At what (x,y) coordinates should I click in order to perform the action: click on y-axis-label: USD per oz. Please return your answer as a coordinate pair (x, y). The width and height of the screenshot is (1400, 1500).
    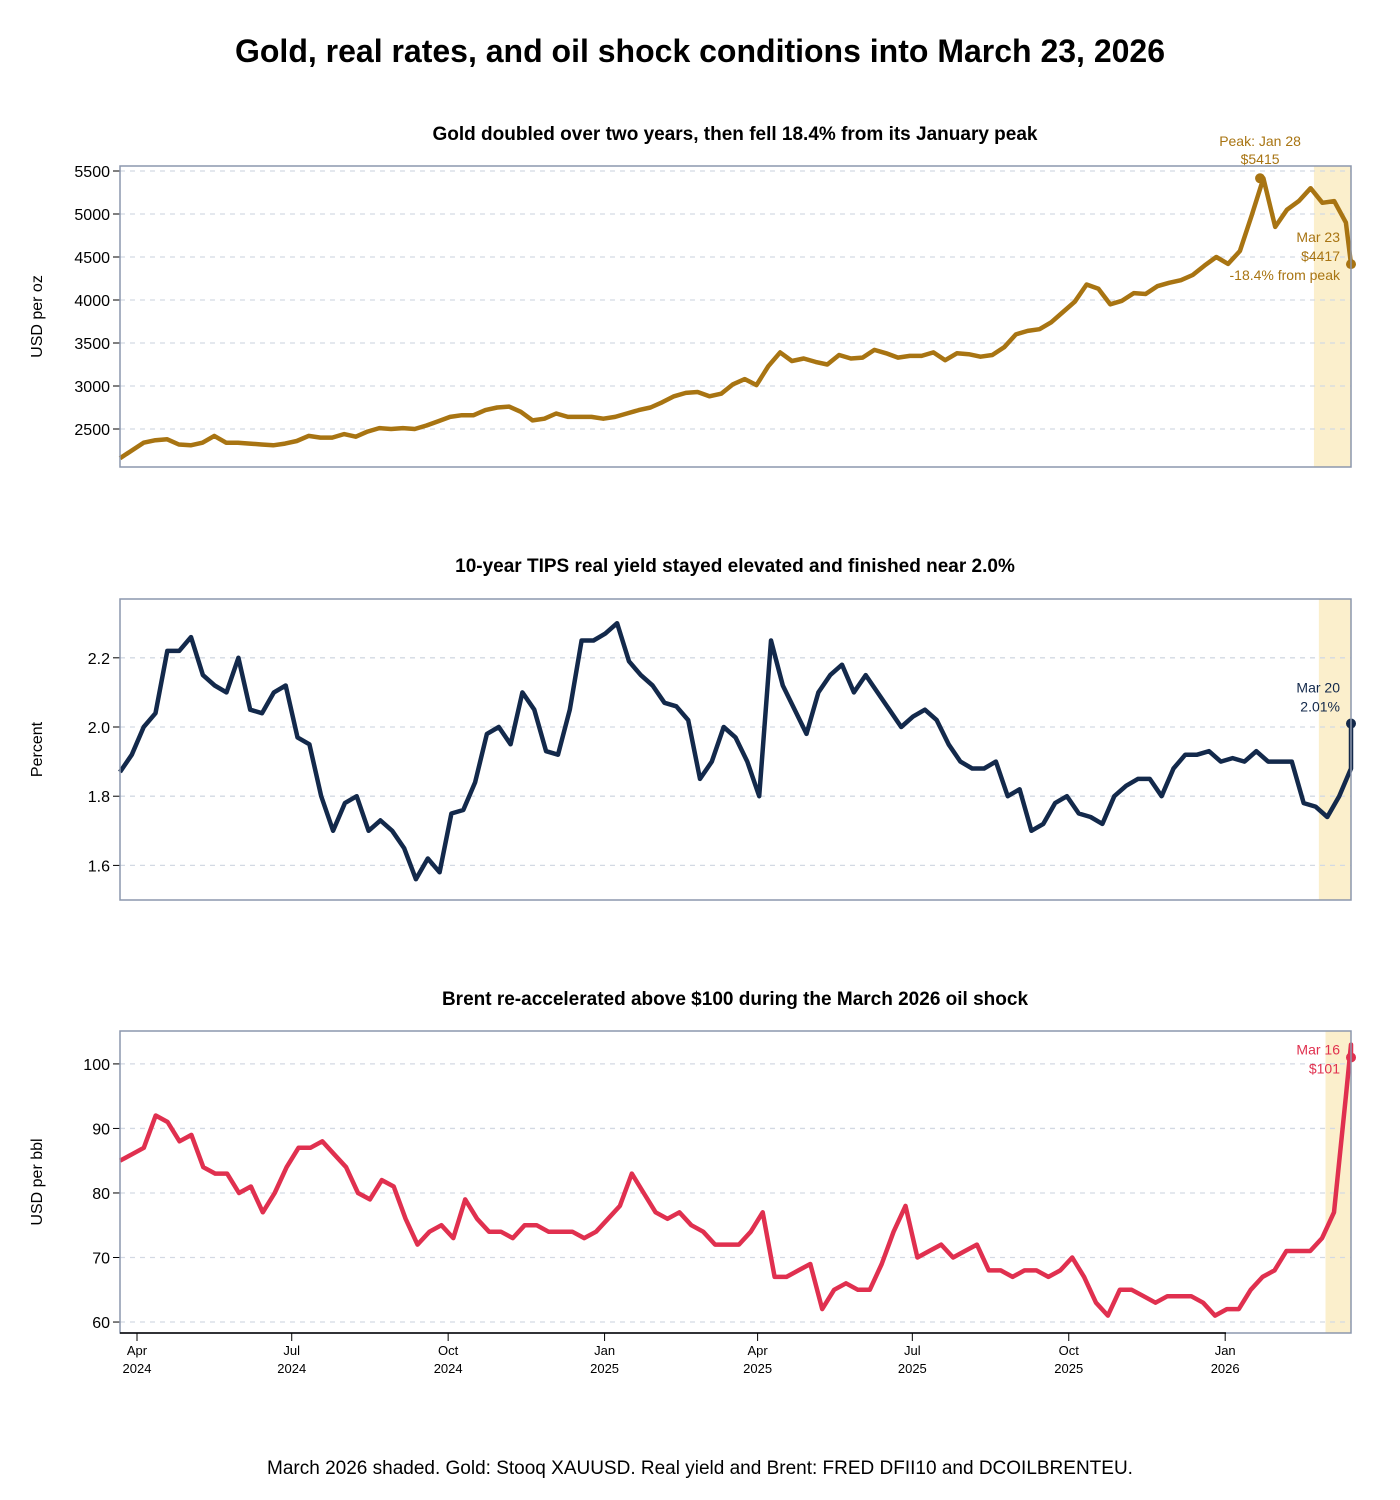
    Looking at the image, I should click on (37, 316).